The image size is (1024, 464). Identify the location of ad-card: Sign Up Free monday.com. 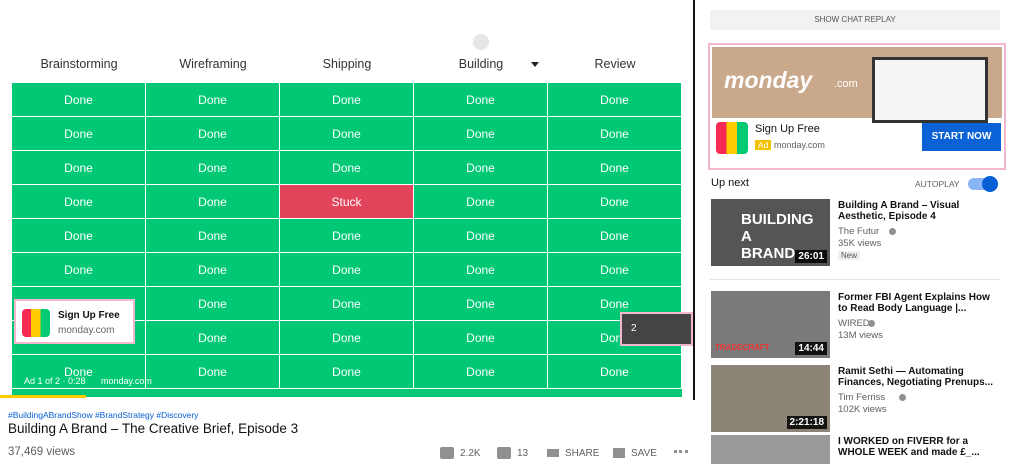
(74, 321).